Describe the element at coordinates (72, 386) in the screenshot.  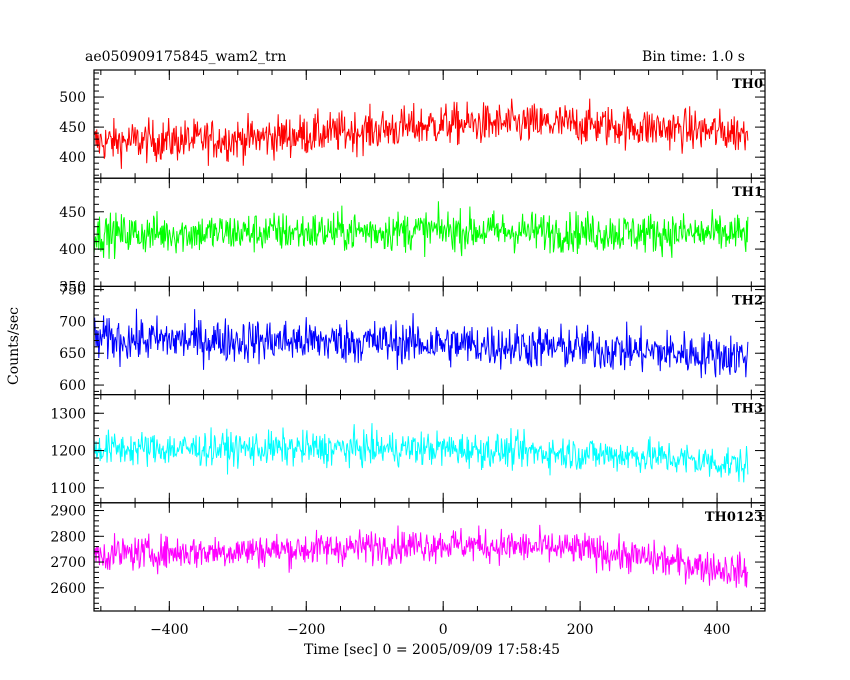
I see `y-tick-label: 600` at that location.